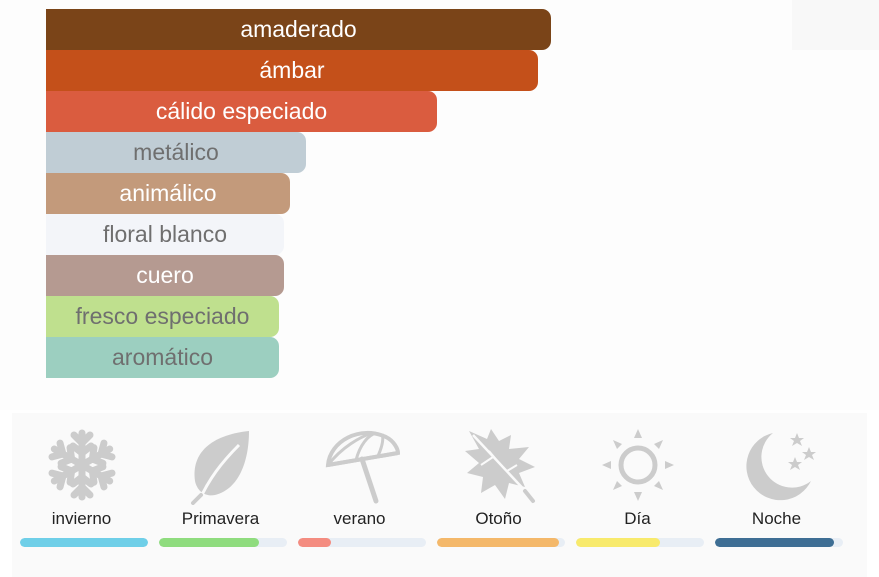 Image resolution: width=879 pixels, height=577 pixels. What do you see at coordinates (637, 465) in the screenshot?
I see `sun-icon` at bounding box center [637, 465].